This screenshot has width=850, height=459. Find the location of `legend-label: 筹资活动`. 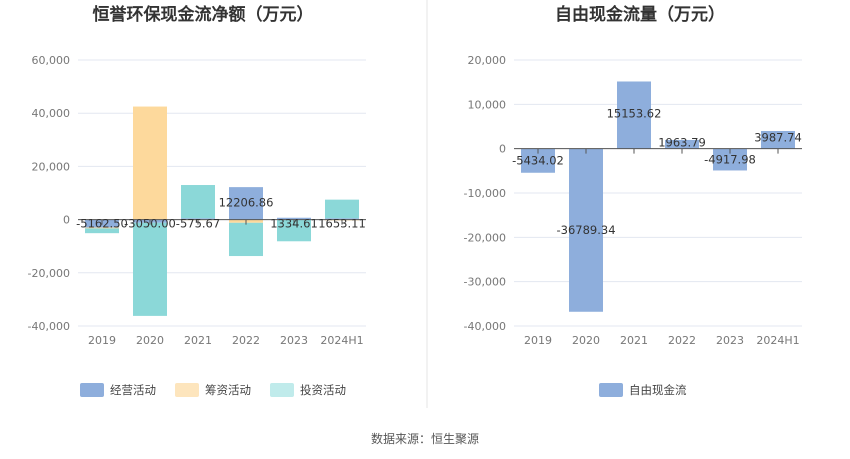

legend-label: 筹资活动 is located at coordinates (228, 390).